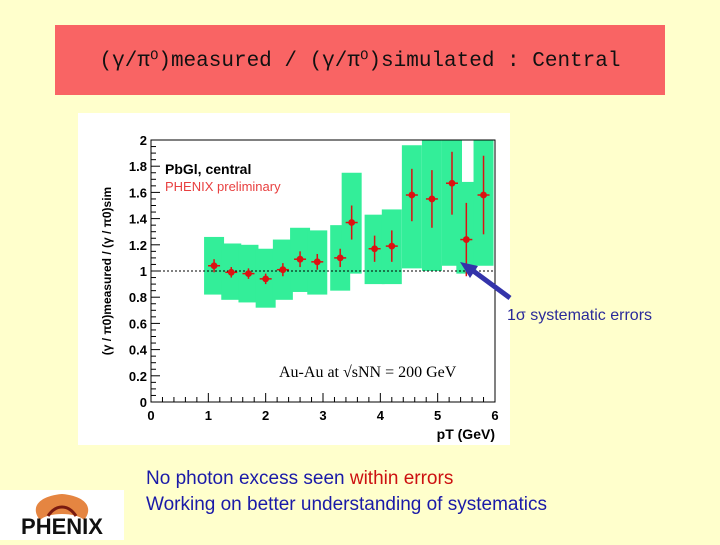 The width and height of the screenshot is (720, 545). What do you see at coordinates (138, 192) in the screenshot?
I see `y-tick-label: 1.6` at bounding box center [138, 192].